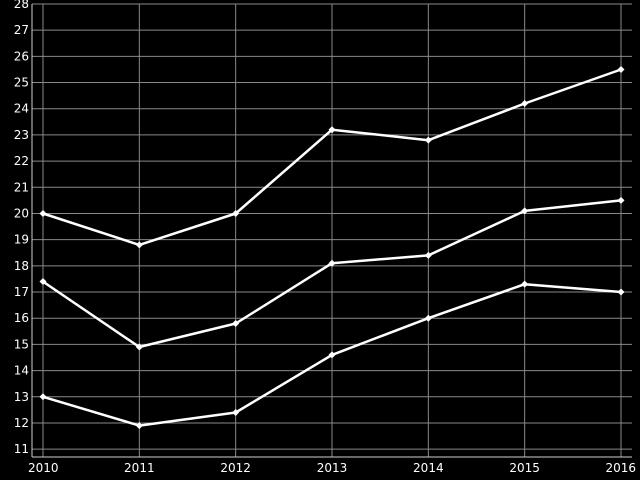 Image resolution: width=640 pixels, height=480 pixels. I want to click on y-tick-label: 17, so click(21, 292).